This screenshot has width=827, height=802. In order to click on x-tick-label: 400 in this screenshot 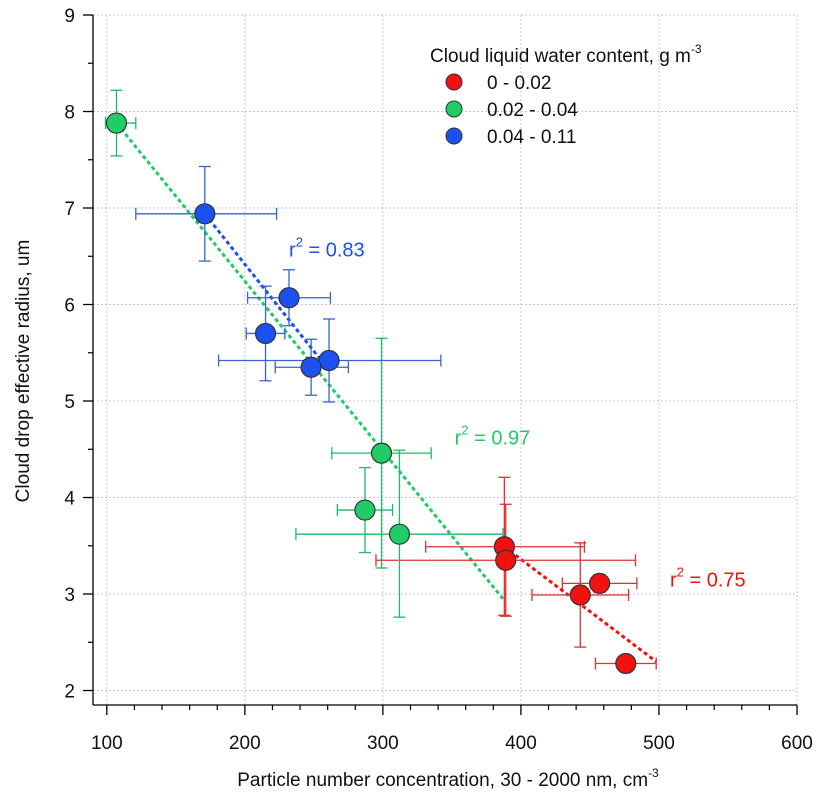, I will do `click(521, 743)`.